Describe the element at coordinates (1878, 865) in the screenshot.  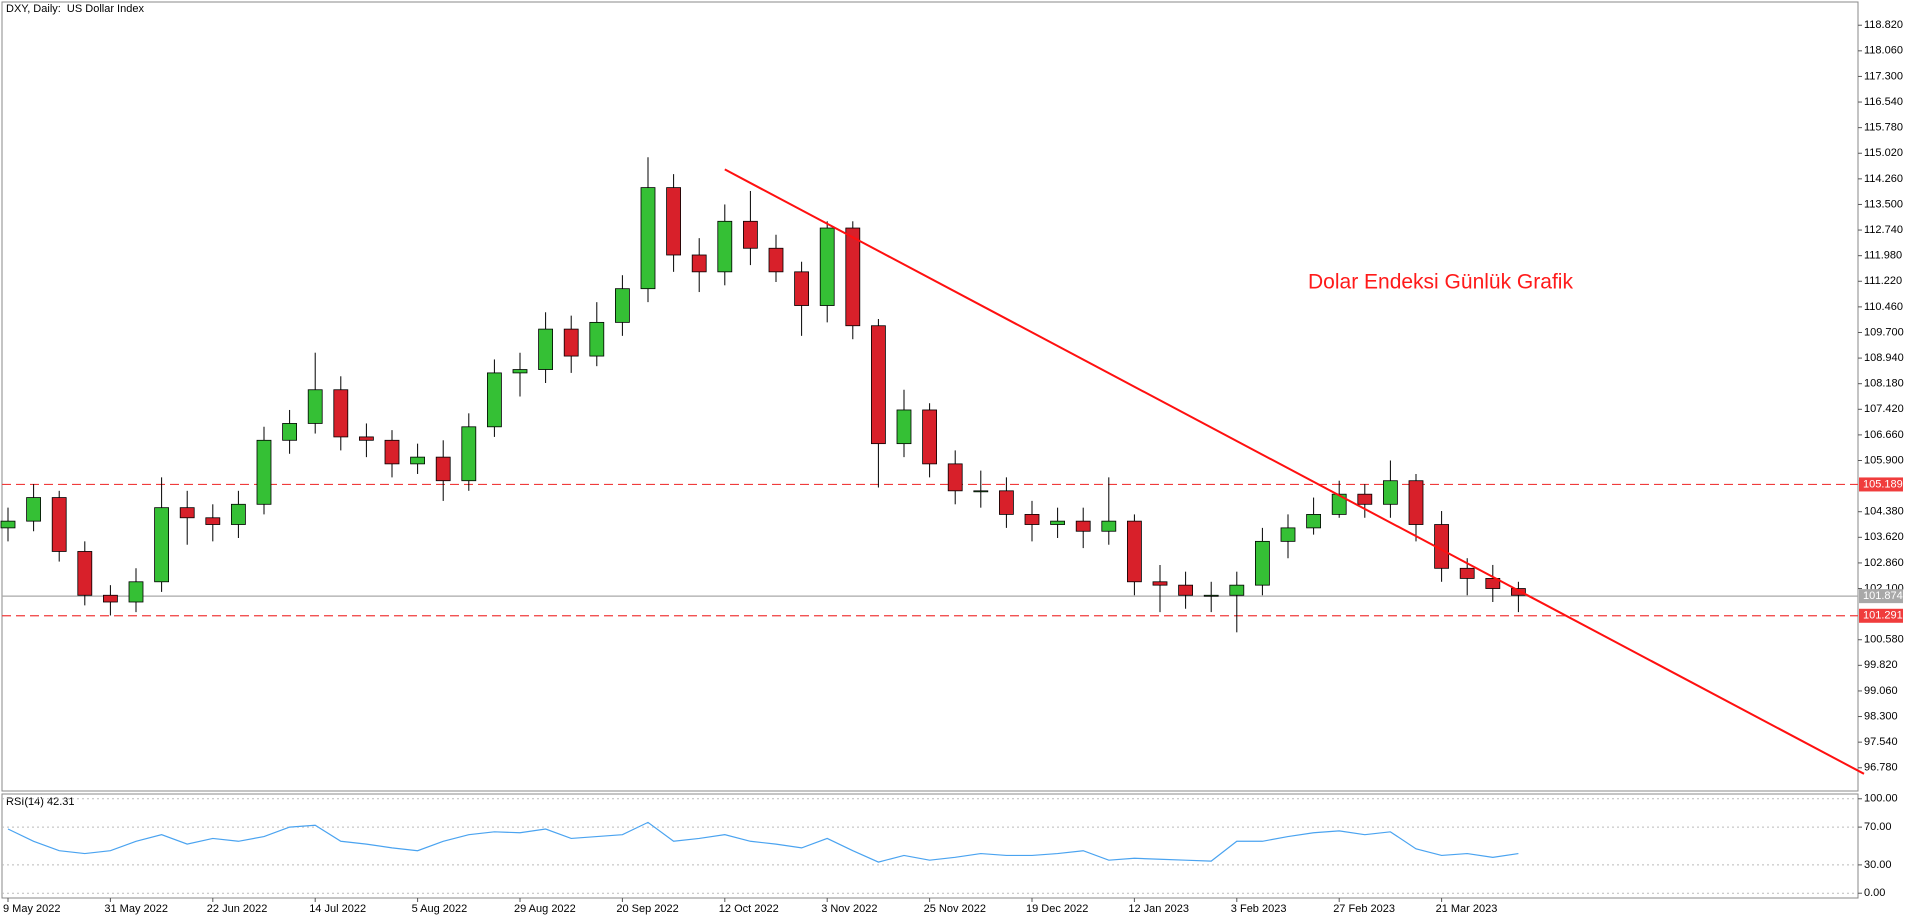
I see `y-tick-label: 30.00` at that location.